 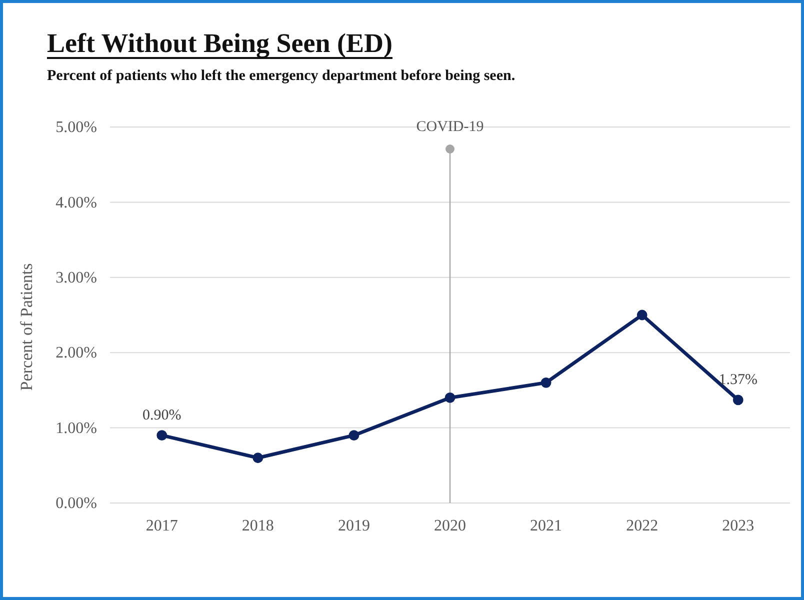 What do you see at coordinates (738, 380) in the screenshot?
I see `data-label: 1.37%` at bounding box center [738, 380].